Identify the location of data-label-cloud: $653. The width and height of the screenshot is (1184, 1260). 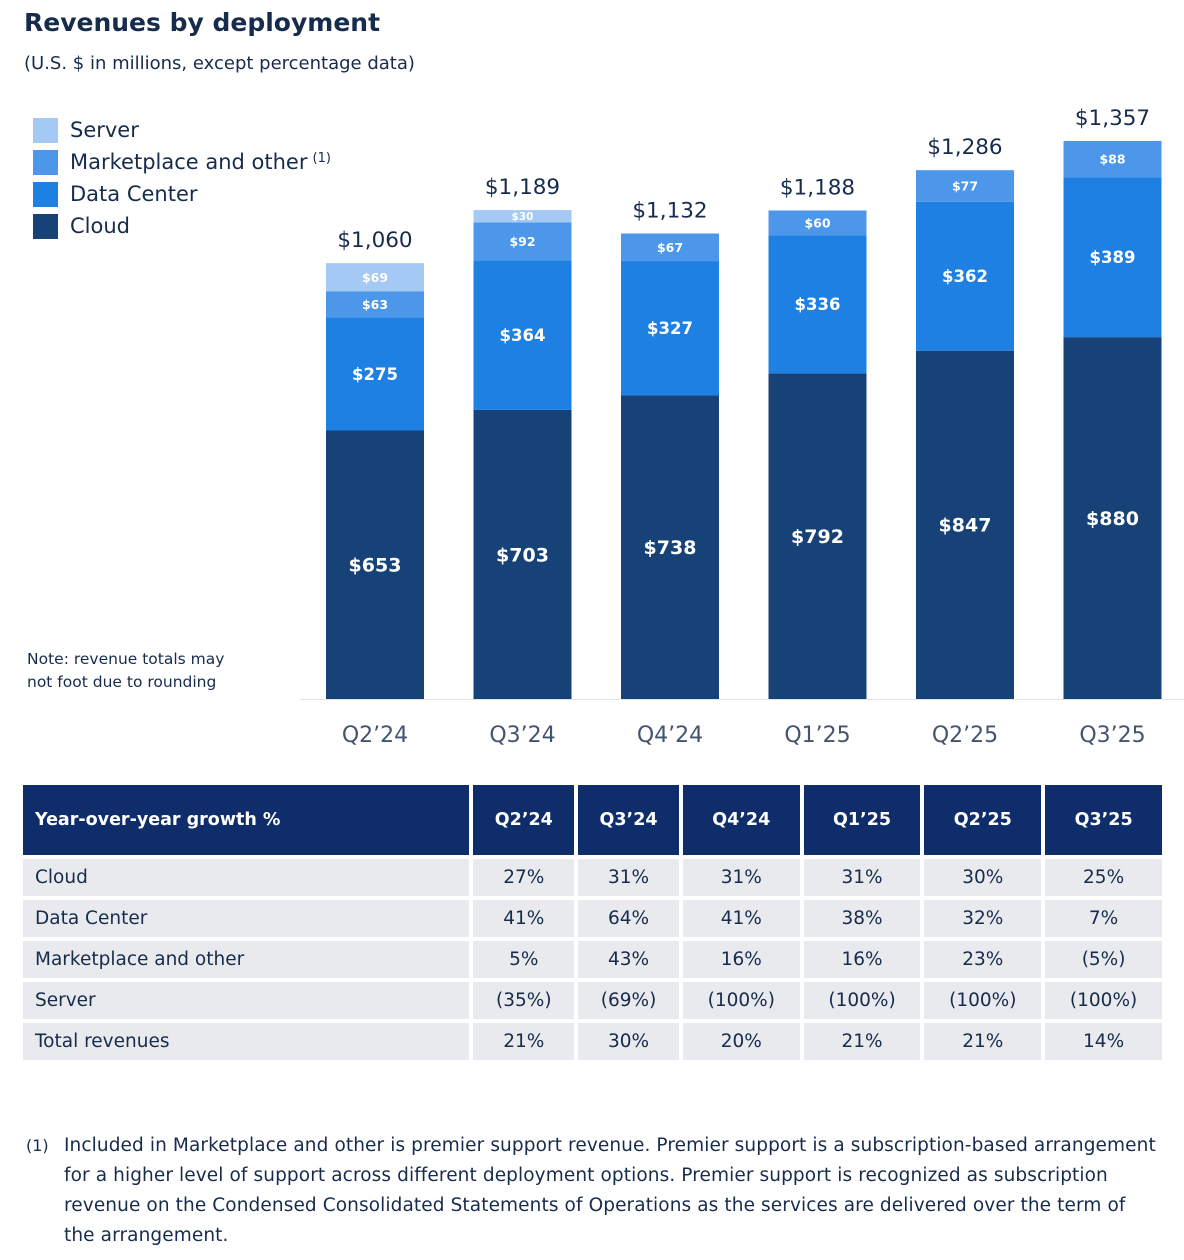
(375, 566).